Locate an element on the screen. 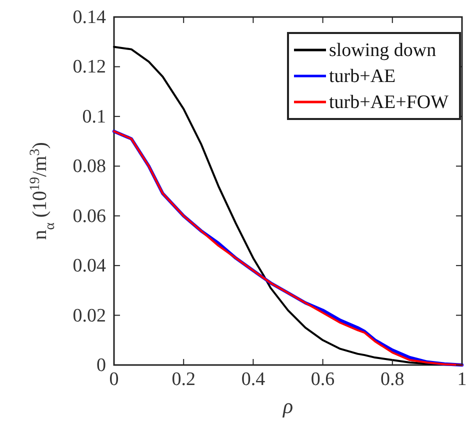  y-tick-label: 0.02 is located at coordinates (89, 315).